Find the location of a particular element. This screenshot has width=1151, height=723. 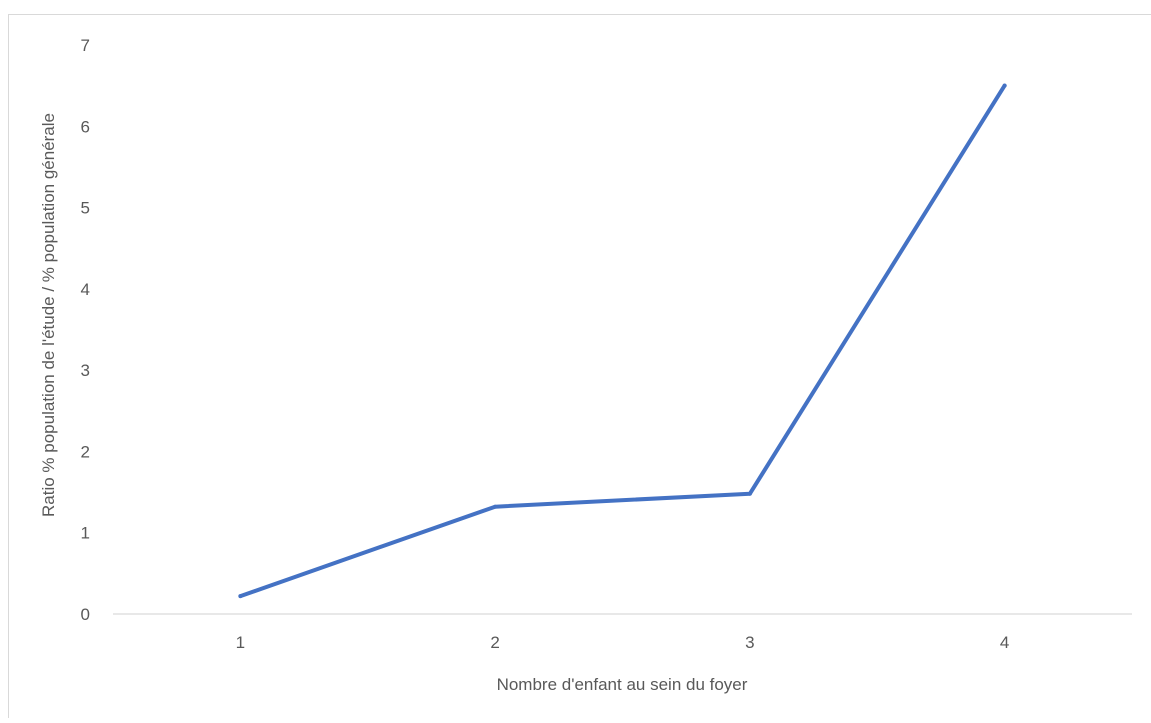

y-tick-label: 3 is located at coordinates (85, 370).